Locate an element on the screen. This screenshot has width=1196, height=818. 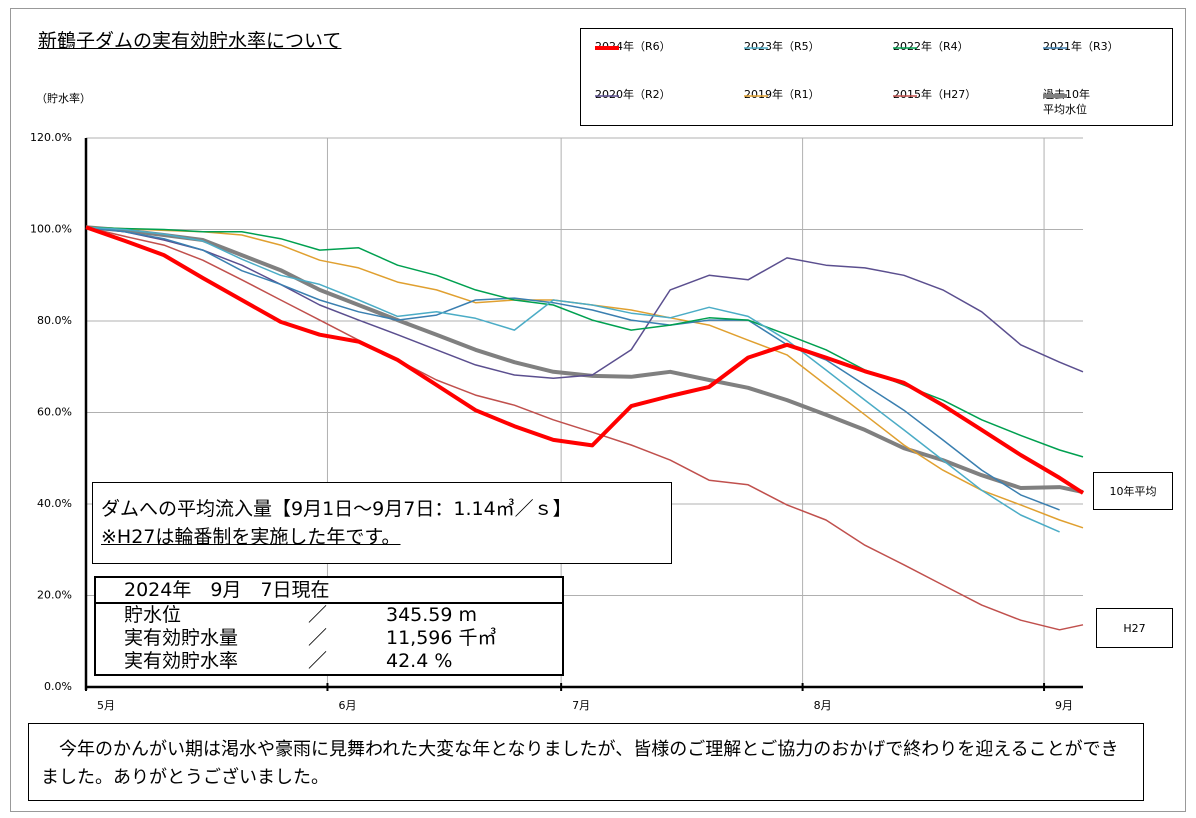
y-tick-label: 120.0% is located at coordinates (51, 137).